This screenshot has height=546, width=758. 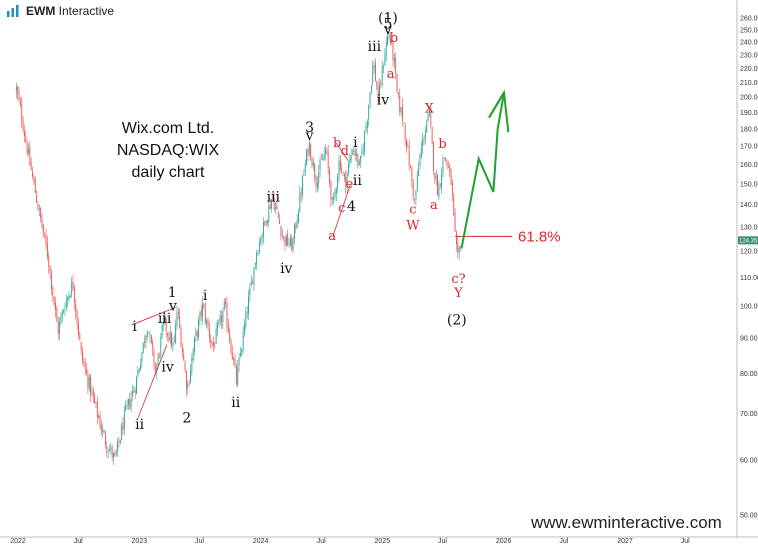 I want to click on helper-trend-line, so click(x=153, y=316).